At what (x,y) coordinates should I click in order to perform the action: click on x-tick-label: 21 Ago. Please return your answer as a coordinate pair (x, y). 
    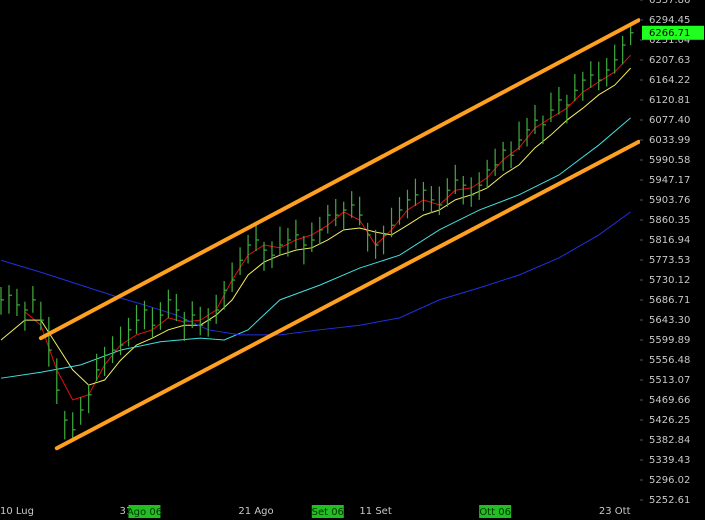
    Looking at the image, I should click on (255, 511).